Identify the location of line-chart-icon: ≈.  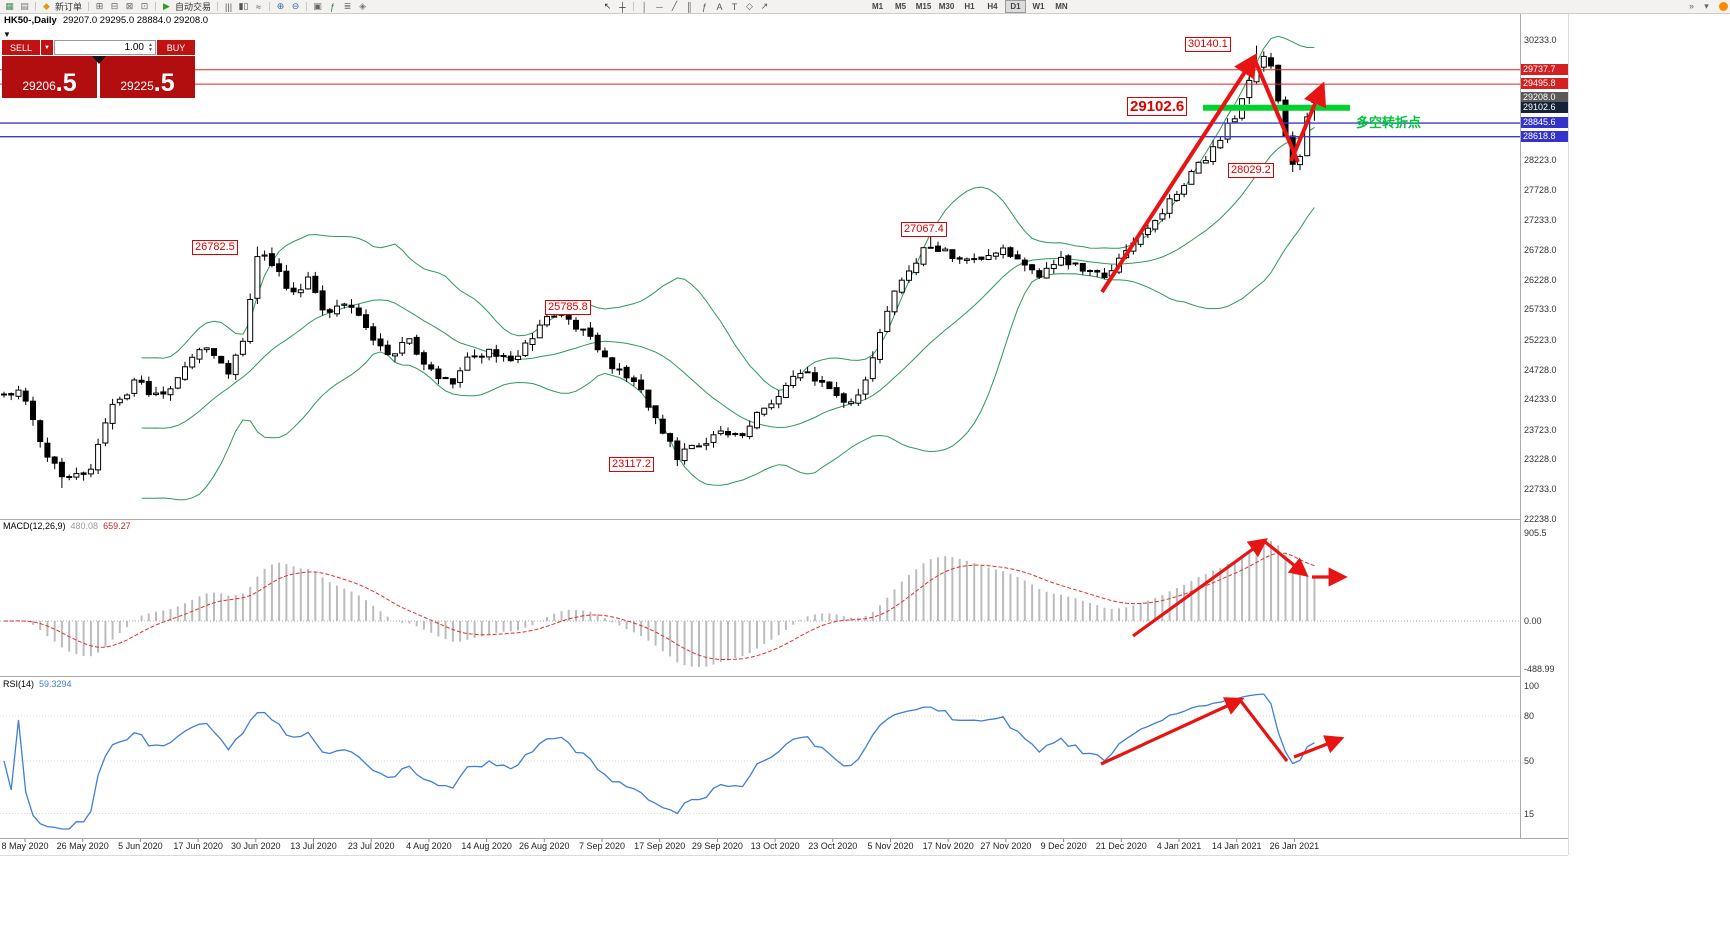
(258, 6).